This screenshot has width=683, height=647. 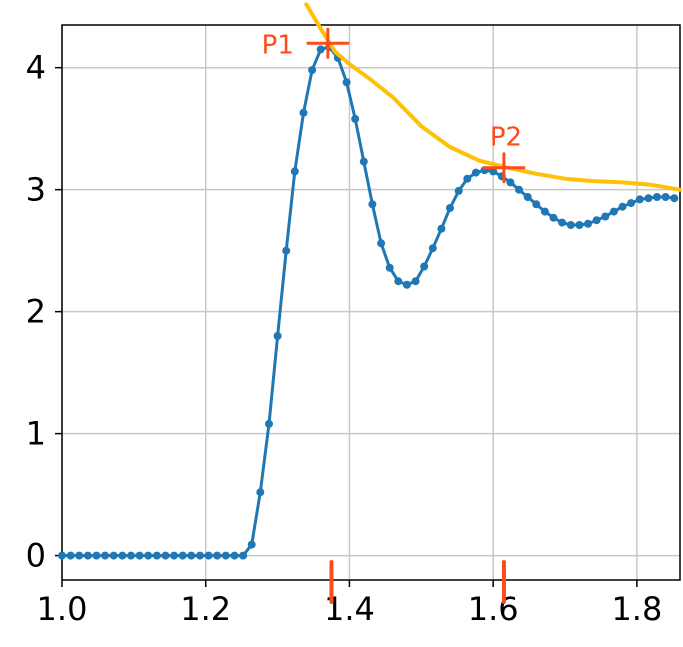 What do you see at coordinates (36, 312) in the screenshot?
I see `y-tick-label: 2` at bounding box center [36, 312].